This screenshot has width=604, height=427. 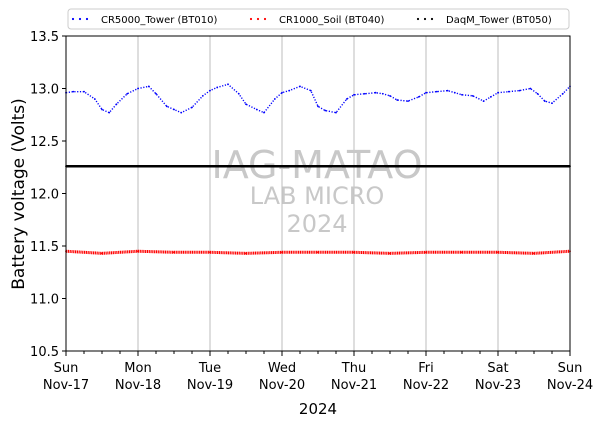 I want to click on y-tick-label: 11.0, so click(x=44, y=300).